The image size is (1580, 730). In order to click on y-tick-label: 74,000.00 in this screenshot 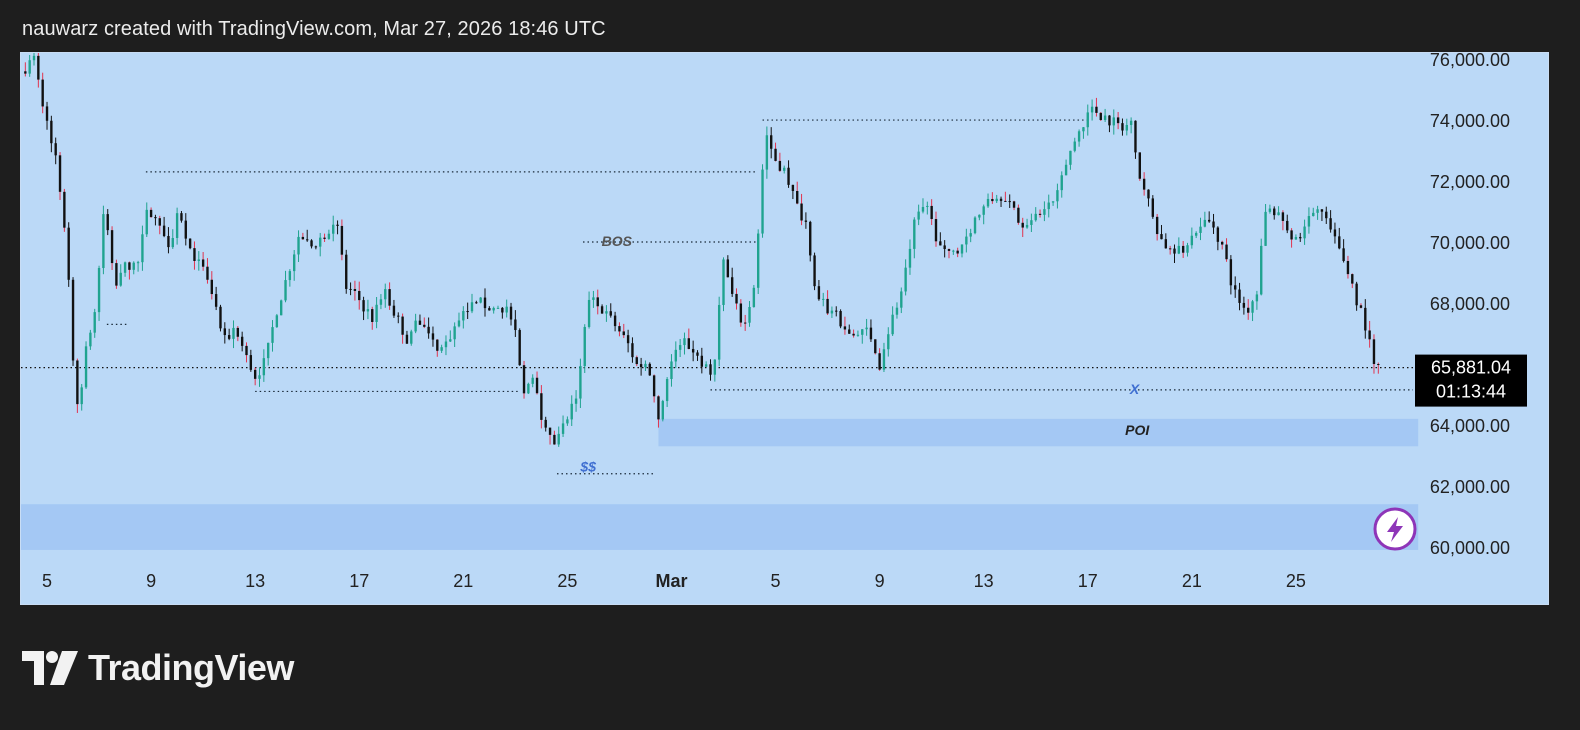, I will do `click(1470, 121)`.